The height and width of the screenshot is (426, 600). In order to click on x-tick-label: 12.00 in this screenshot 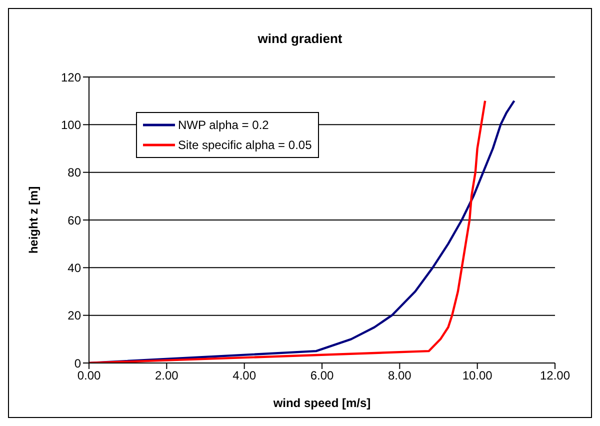, I will do `click(555, 375)`.